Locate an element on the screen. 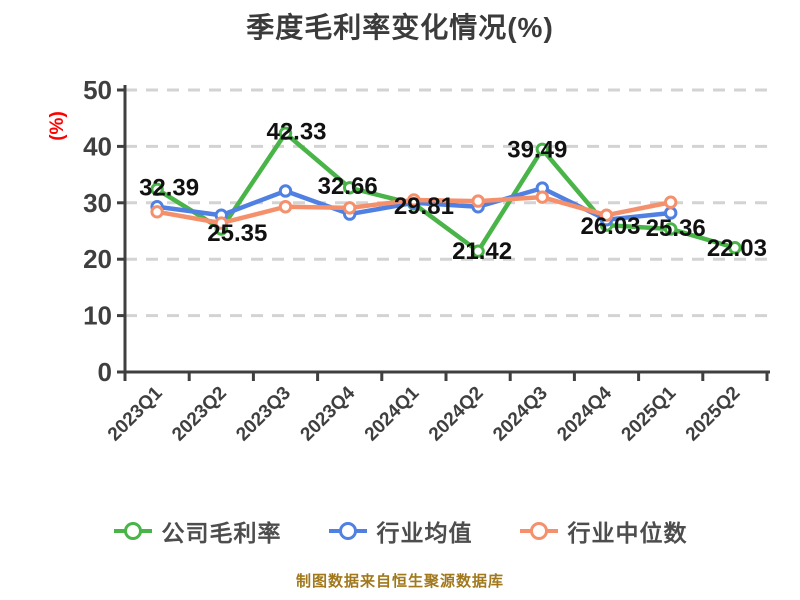 The height and width of the screenshot is (600, 800). data-label: 26.03 is located at coordinates (610, 226).